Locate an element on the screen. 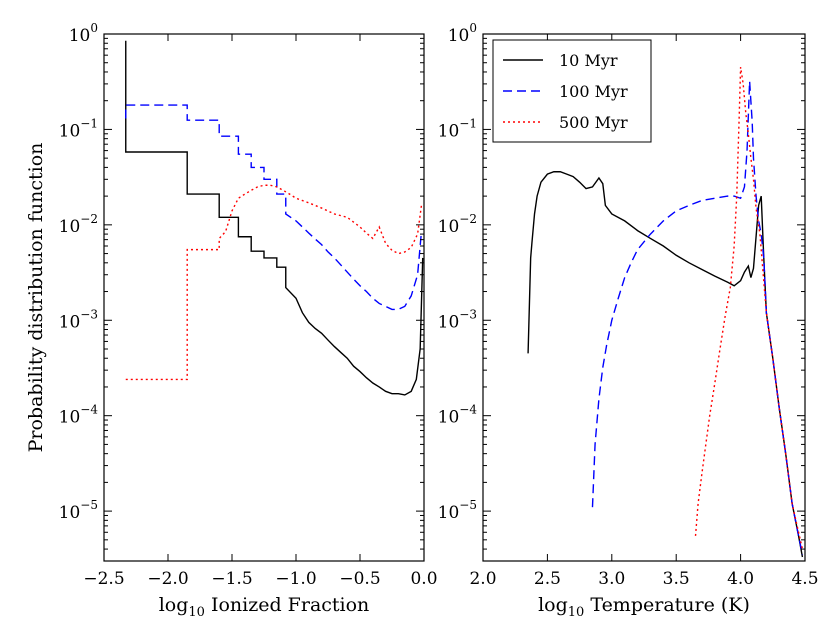 Image resolution: width=830 pixels, height=623 pixels. x-axis-label: log10 Ionized Fraction is located at coordinates (264, 607).